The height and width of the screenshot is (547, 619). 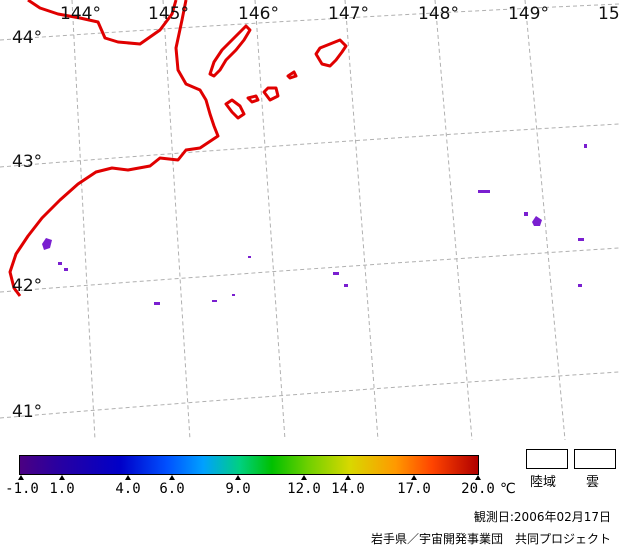 I want to click on colorbar-tick-label: 4.0, so click(x=128, y=489).